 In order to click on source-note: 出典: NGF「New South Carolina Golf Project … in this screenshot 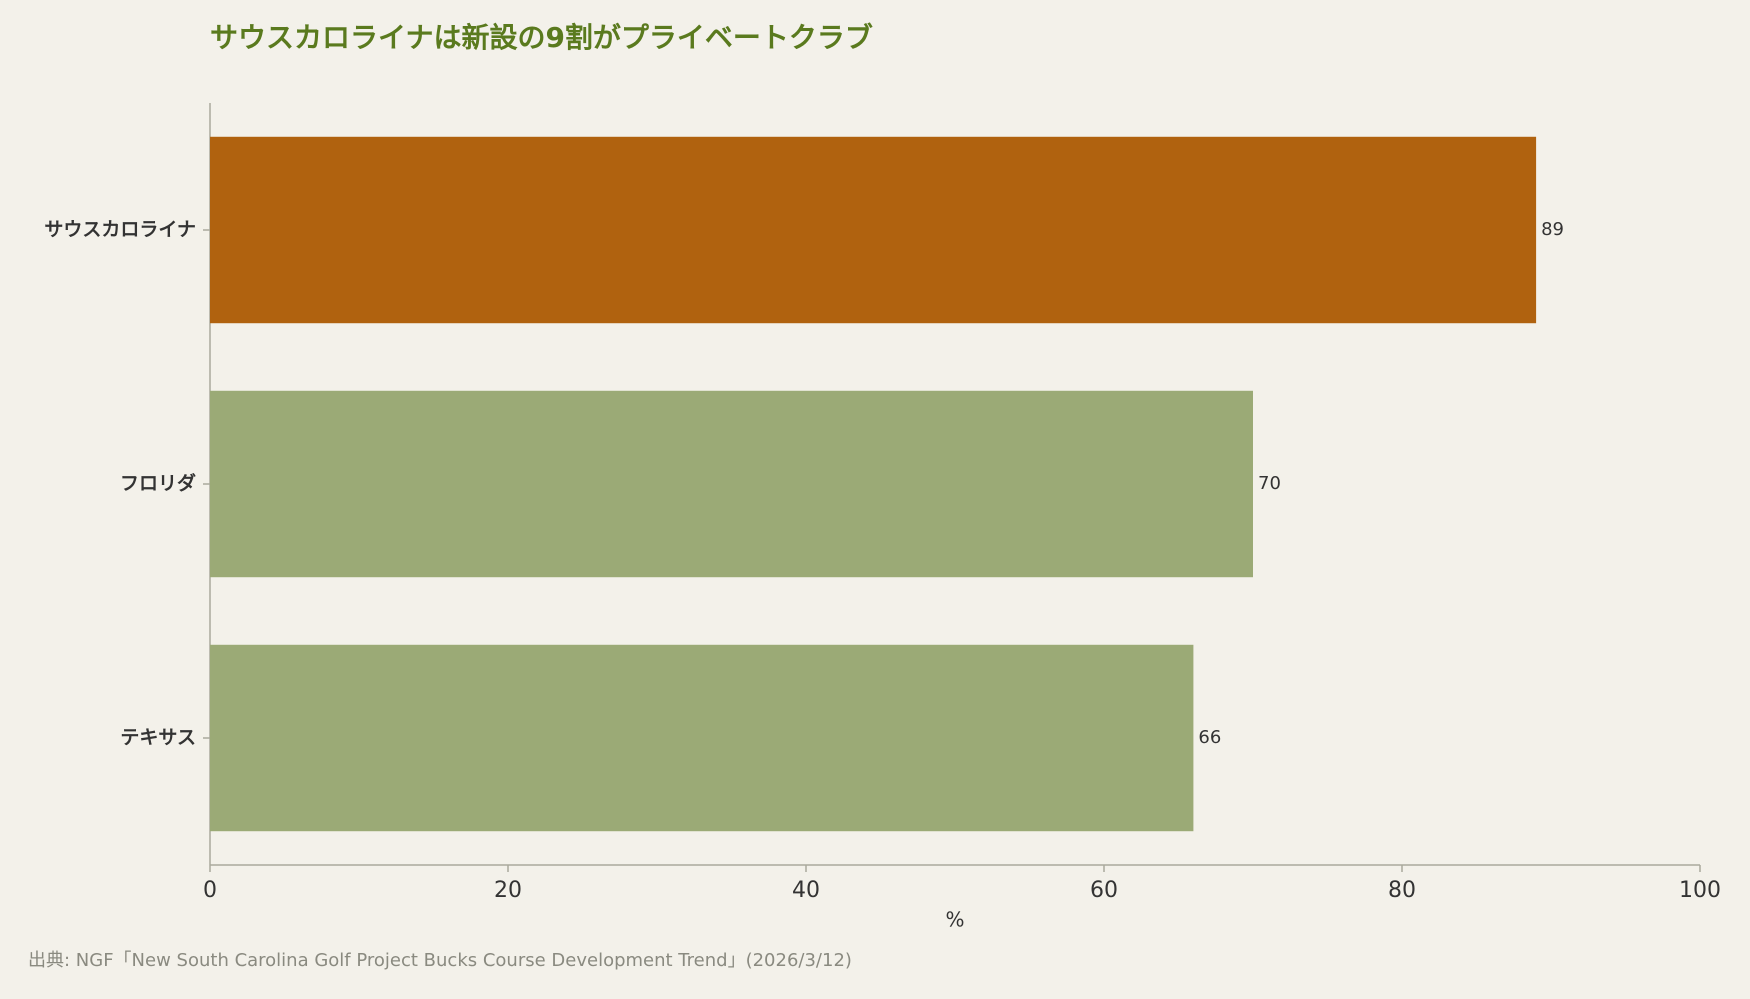, I will do `click(440, 960)`.